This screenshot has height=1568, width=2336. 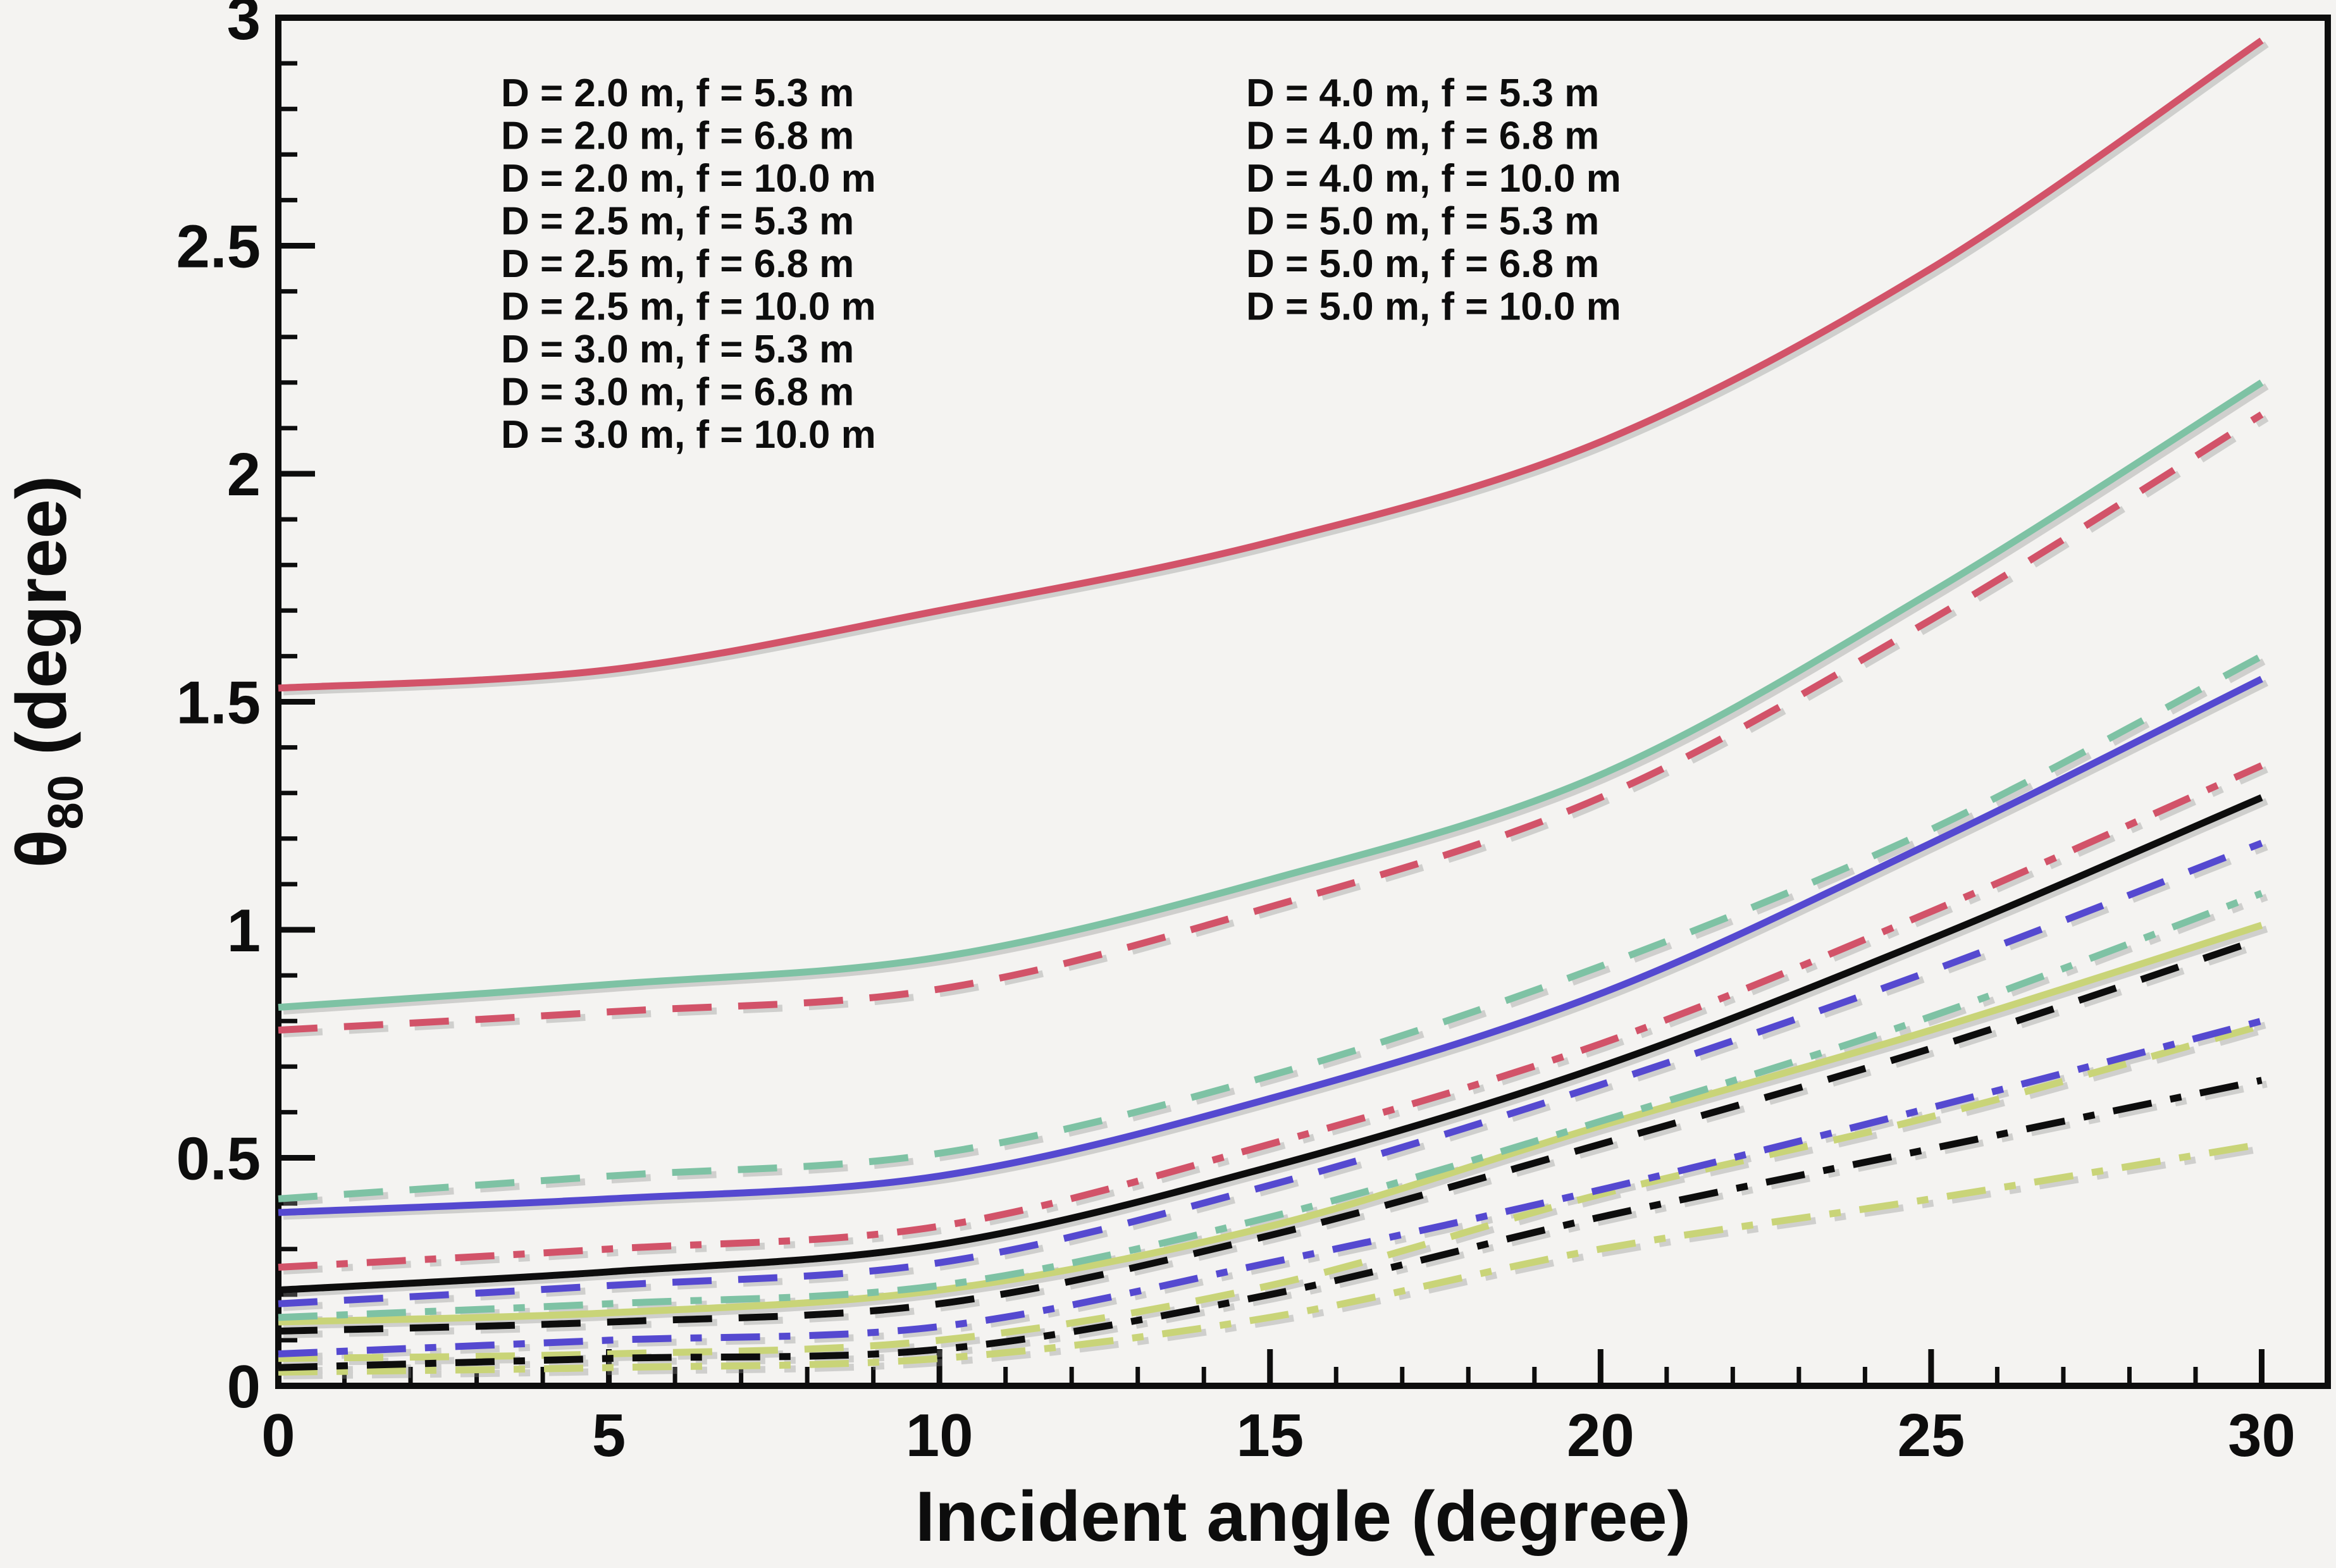 I want to click on y-tick-label: 1.5, so click(x=218, y=703).